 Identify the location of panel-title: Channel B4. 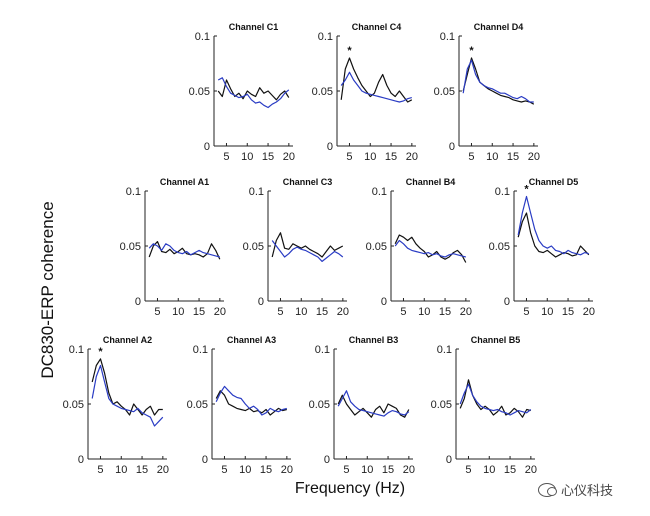
(431, 182).